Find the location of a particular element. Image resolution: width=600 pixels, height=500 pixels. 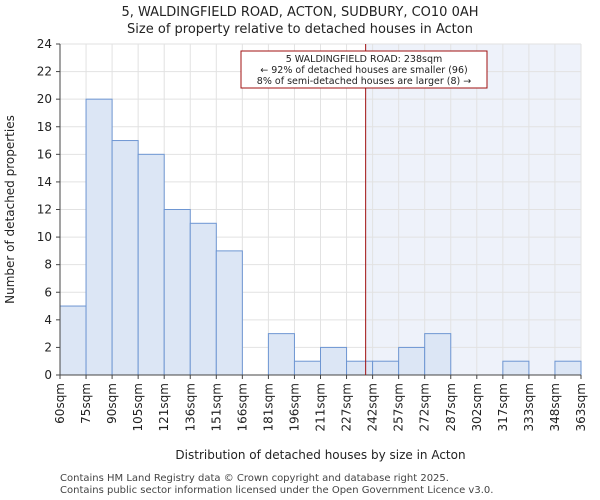

x-tick-label: 272sqm is located at coordinates (425, 407).